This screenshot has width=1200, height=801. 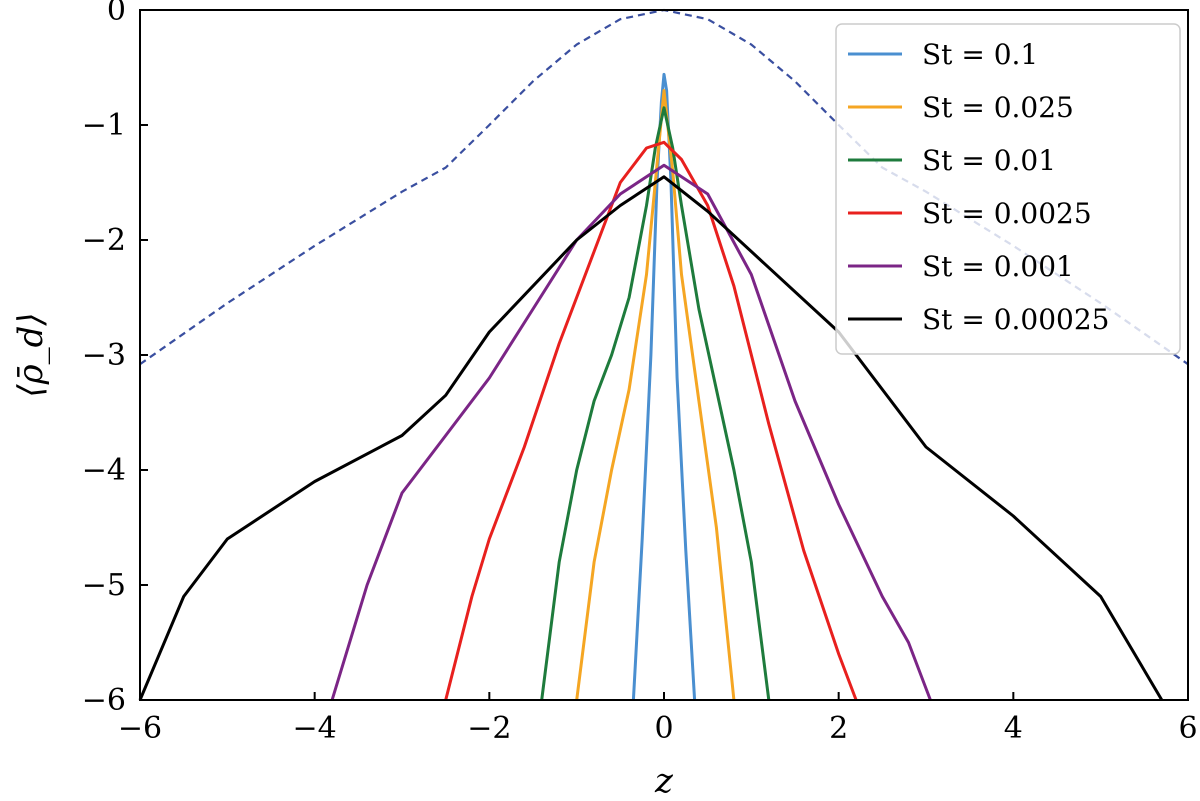 What do you see at coordinates (104, 240) in the screenshot?
I see `y-tick-label: −2` at bounding box center [104, 240].